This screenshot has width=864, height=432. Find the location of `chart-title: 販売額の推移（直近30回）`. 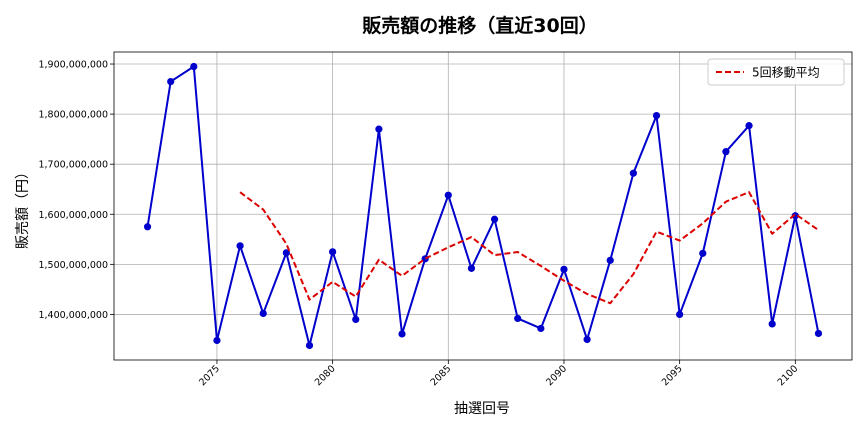

chart-title: 販売額の推移（直近30回） is located at coordinates (479, 25).